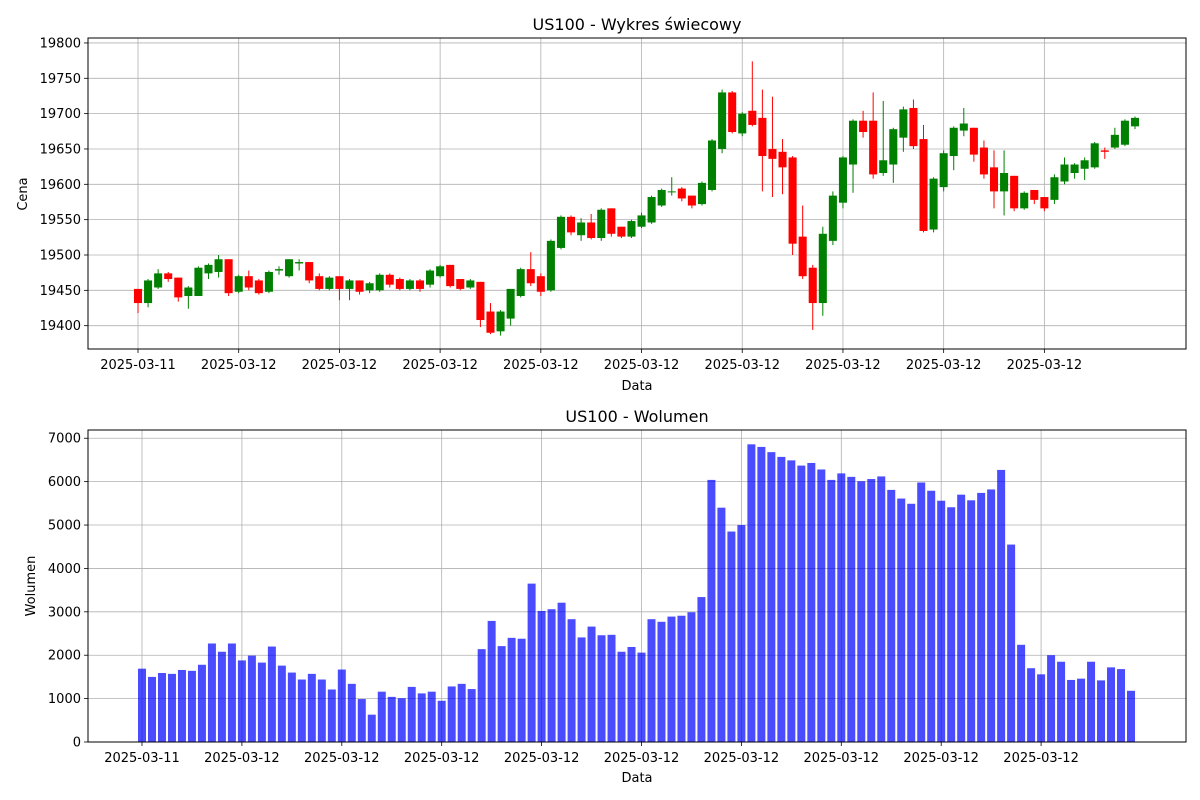 This screenshot has height=800, width=1200. Describe the element at coordinates (60, 326) in the screenshot. I see `price-y-tick-label: 19400` at that location.